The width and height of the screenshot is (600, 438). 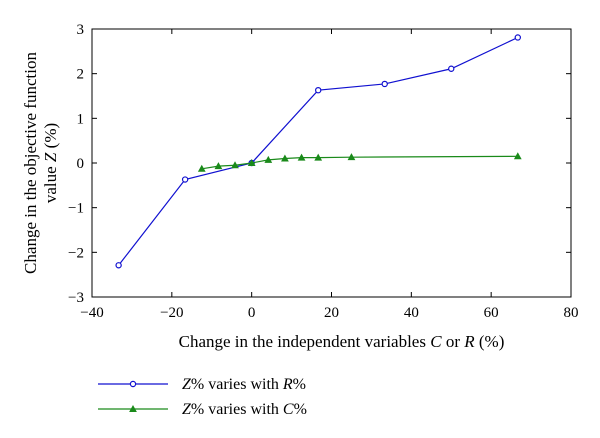 I want to click on series-line, so click(x=359, y=162).